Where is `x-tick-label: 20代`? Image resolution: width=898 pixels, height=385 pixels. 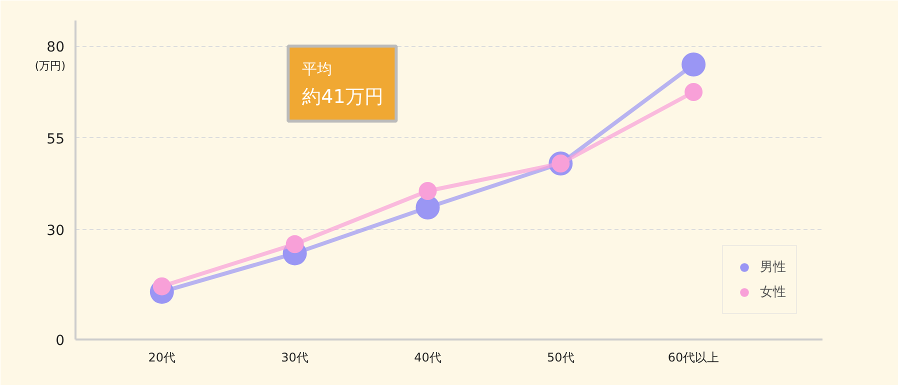
x-tick-label: 20代 is located at coordinates (162, 357).